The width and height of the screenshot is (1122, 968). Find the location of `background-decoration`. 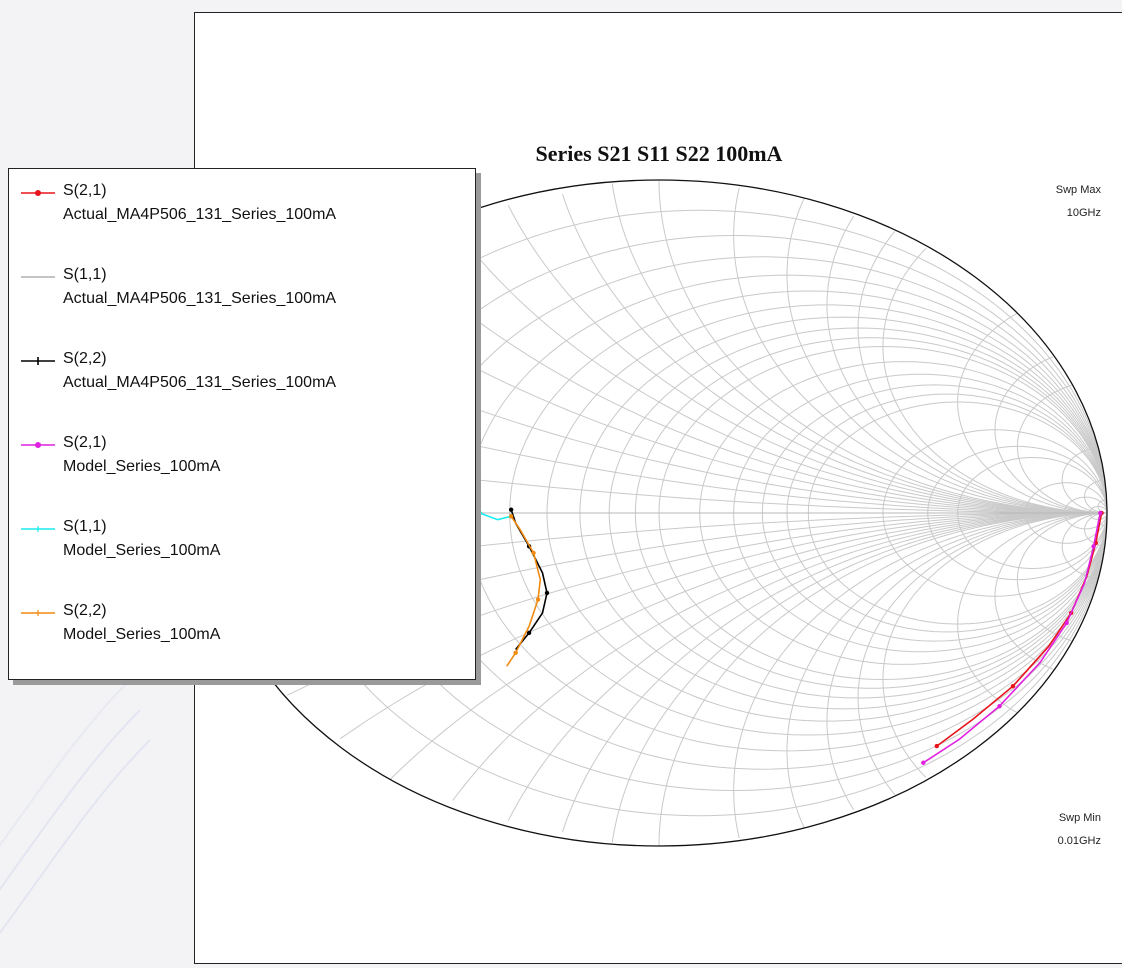

background-decoration is located at coordinates (75, 807).